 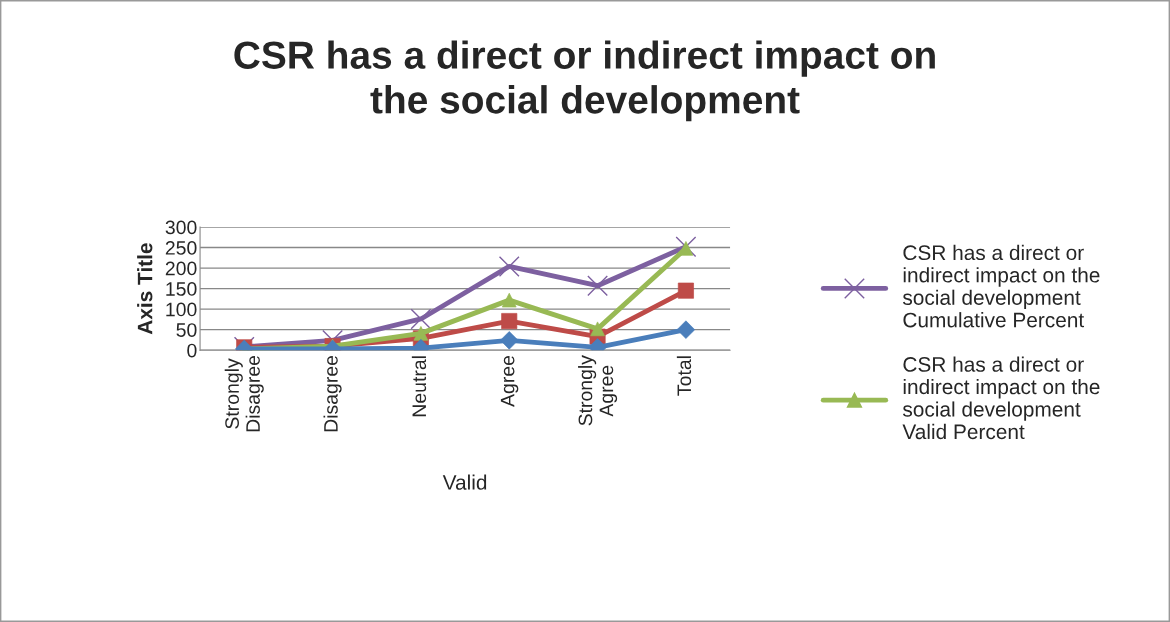 What do you see at coordinates (192, 350) in the screenshot?
I see `y-tick-label: 0` at bounding box center [192, 350].